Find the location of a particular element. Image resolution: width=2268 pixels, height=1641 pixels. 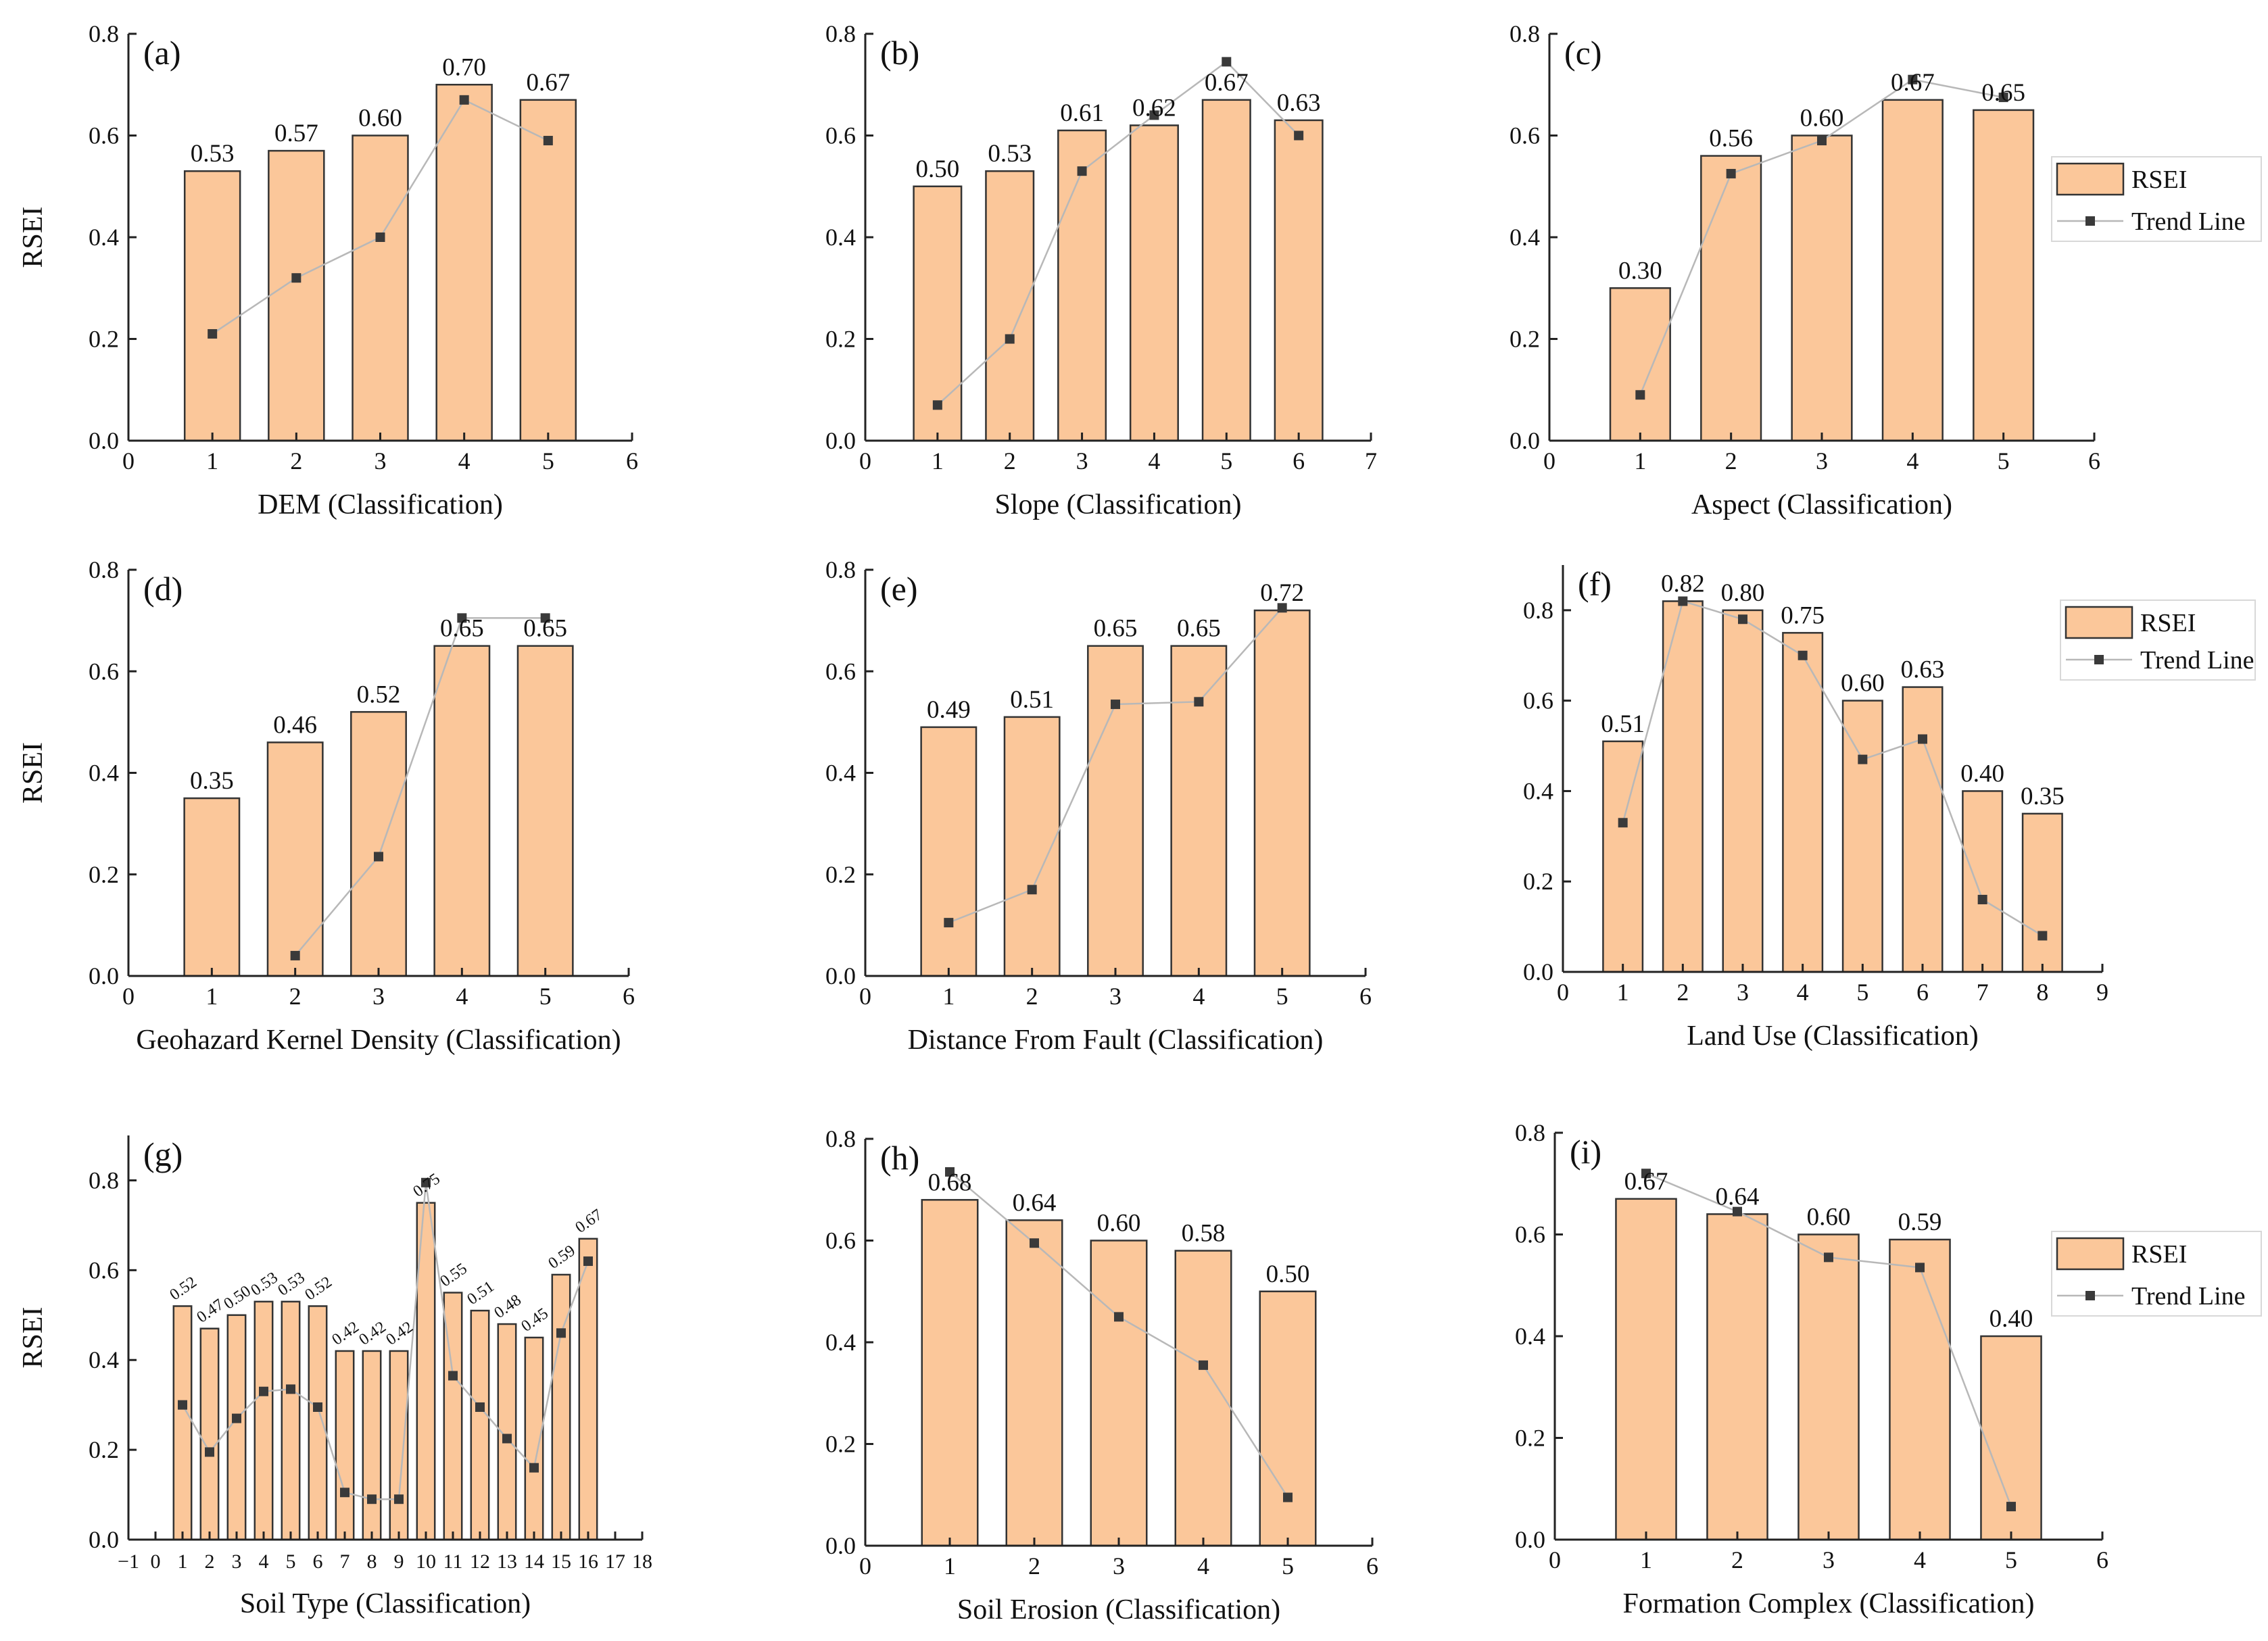

x-axis-label: Distance From Fault (Classification) is located at coordinates (1116, 1040).